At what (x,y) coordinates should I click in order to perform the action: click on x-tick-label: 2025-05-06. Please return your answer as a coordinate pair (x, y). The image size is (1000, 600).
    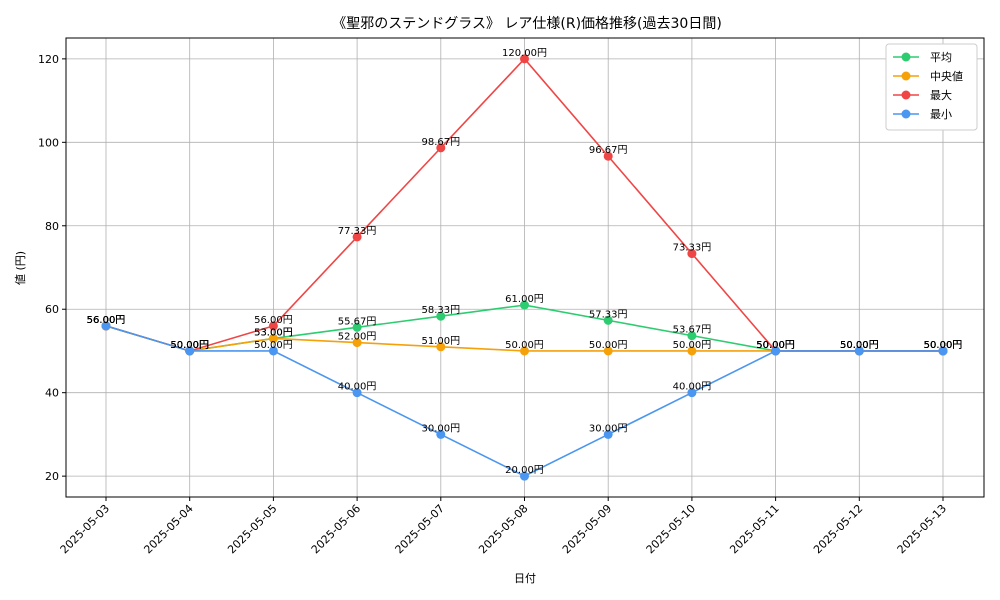
    Looking at the image, I should click on (336, 529).